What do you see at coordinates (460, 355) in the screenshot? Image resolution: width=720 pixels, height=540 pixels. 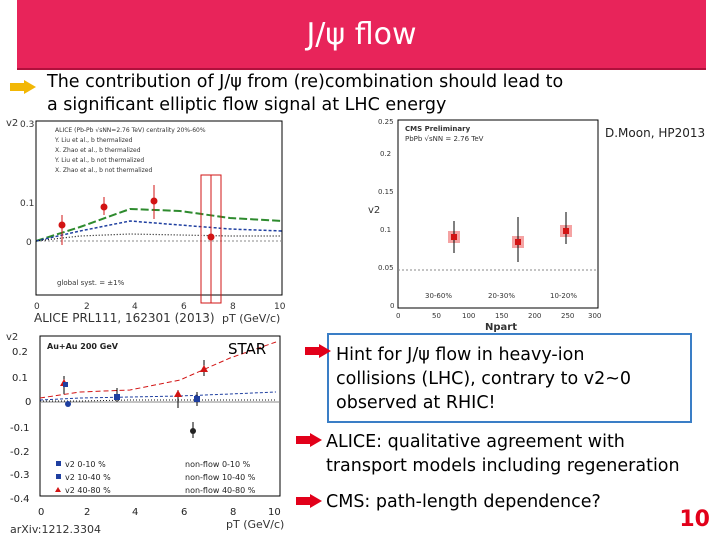 I see `hint-line-1: Hint for J/ψ flow in heavy-ion` at bounding box center [460, 355].